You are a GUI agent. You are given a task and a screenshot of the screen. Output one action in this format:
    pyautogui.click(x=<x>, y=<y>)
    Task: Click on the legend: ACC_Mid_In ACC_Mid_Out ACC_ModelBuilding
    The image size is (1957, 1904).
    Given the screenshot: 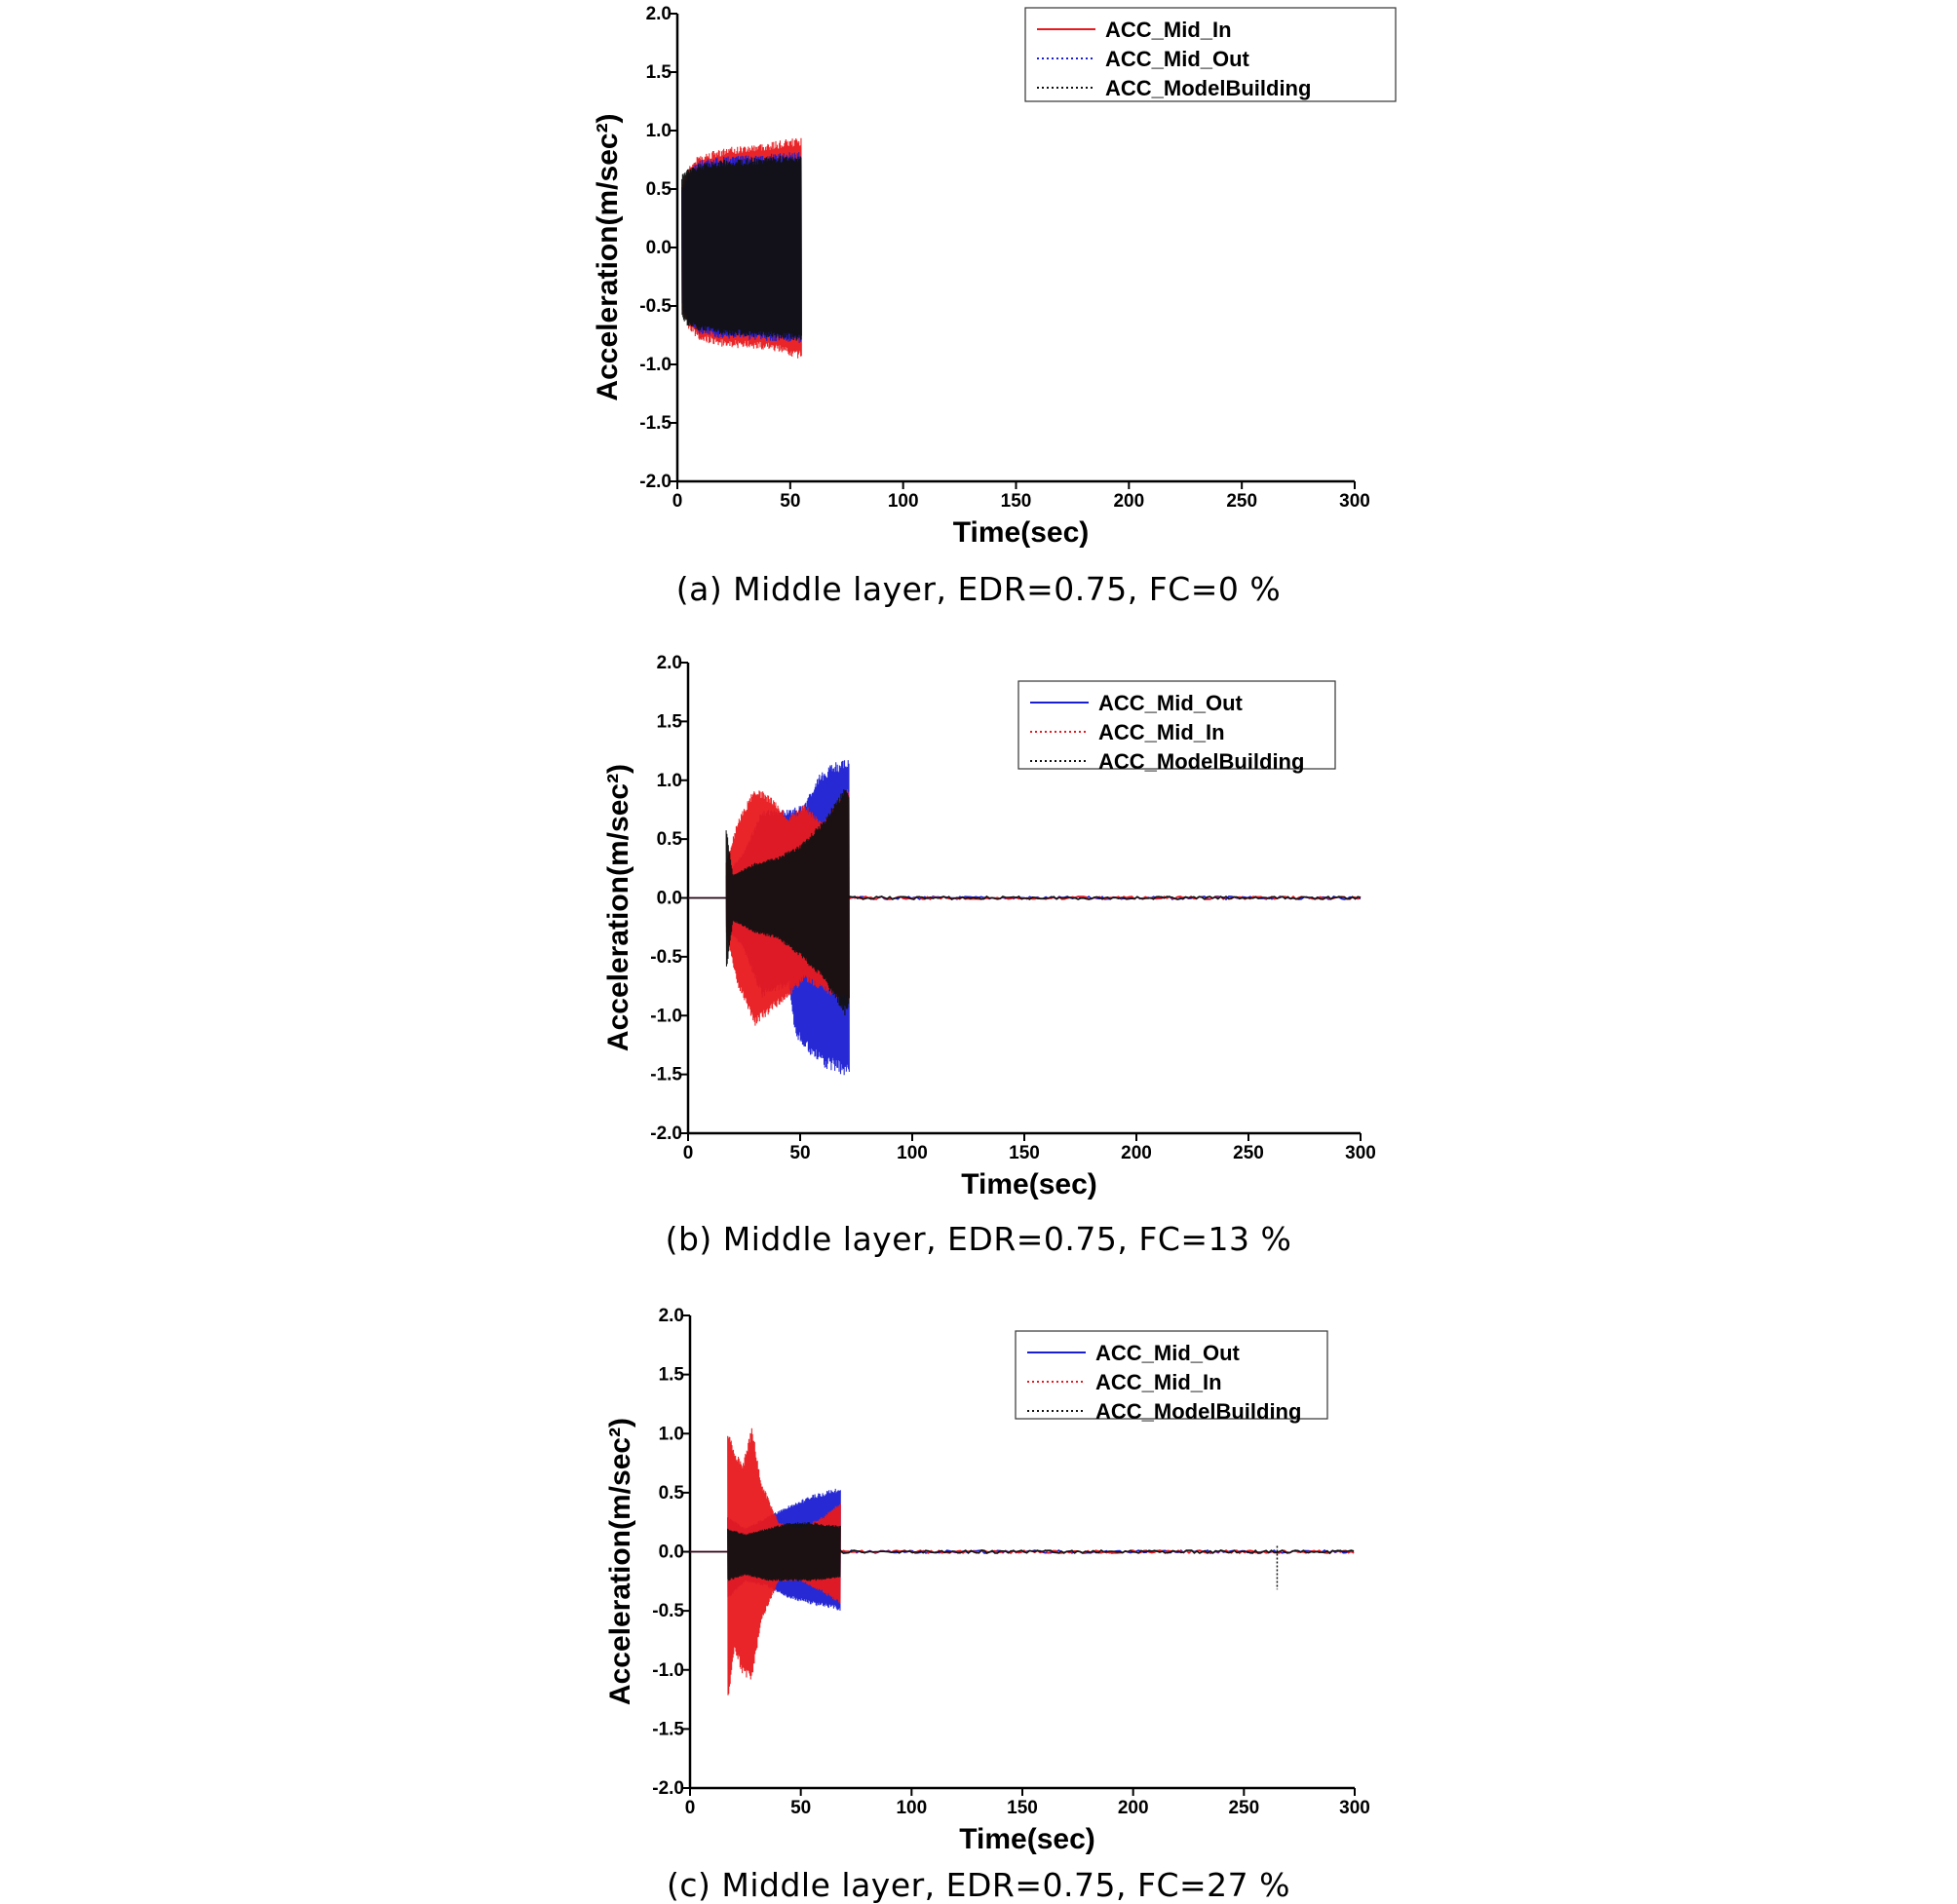 What is the action you would take?
    pyautogui.click(x=1210, y=54)
    